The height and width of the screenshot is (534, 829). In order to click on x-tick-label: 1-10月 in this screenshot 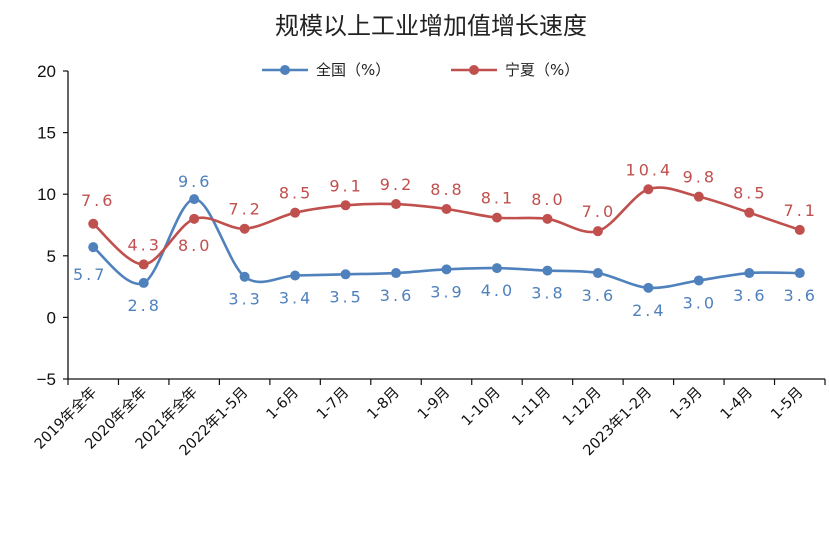, I will do `click(481, 407)`.